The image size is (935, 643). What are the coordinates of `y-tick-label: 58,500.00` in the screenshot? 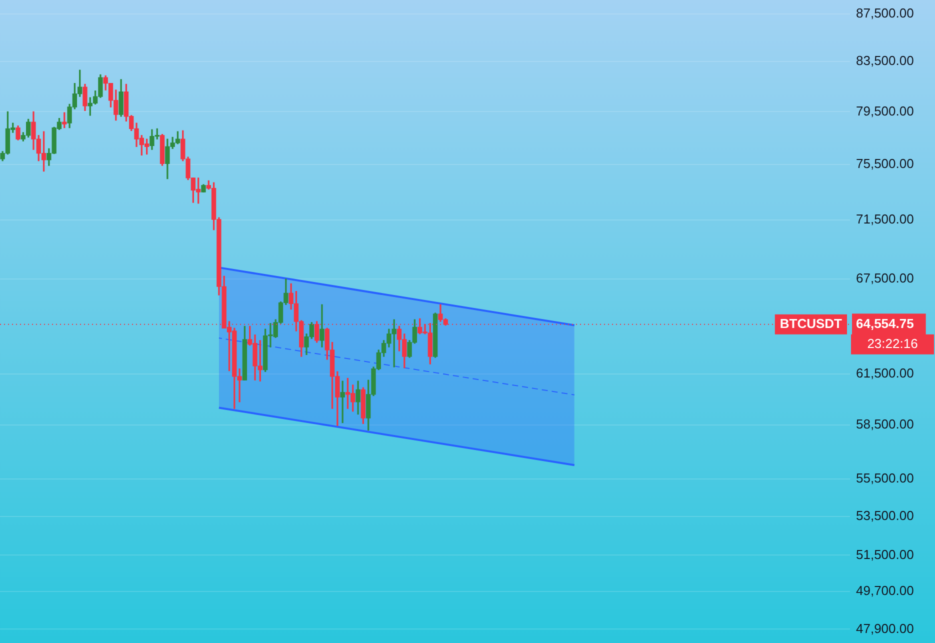 It's located at (885, 424).